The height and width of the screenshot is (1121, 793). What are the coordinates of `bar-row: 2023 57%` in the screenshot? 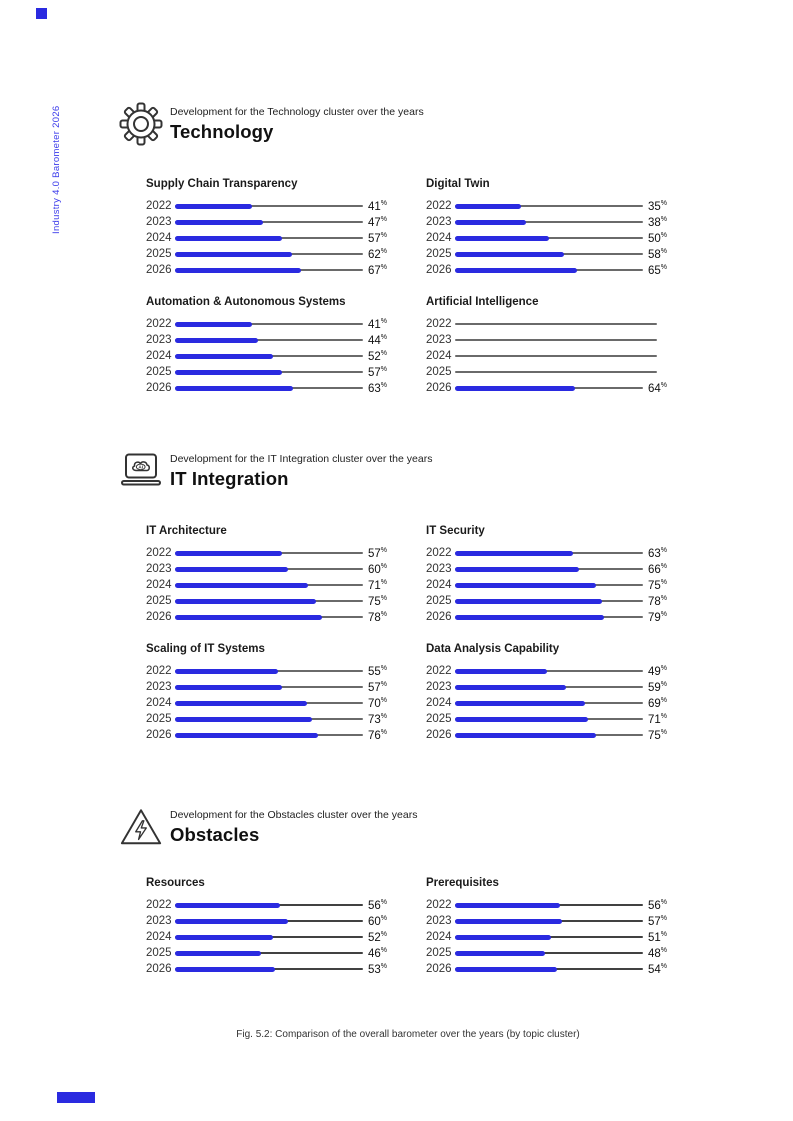 It's located at (548, 921).